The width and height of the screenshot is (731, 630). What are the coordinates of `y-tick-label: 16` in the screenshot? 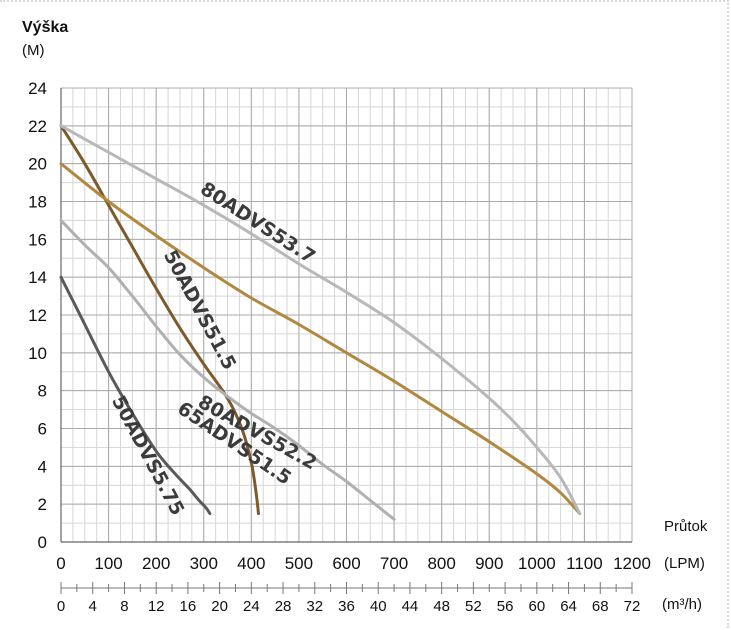 It's located at (37, 239).